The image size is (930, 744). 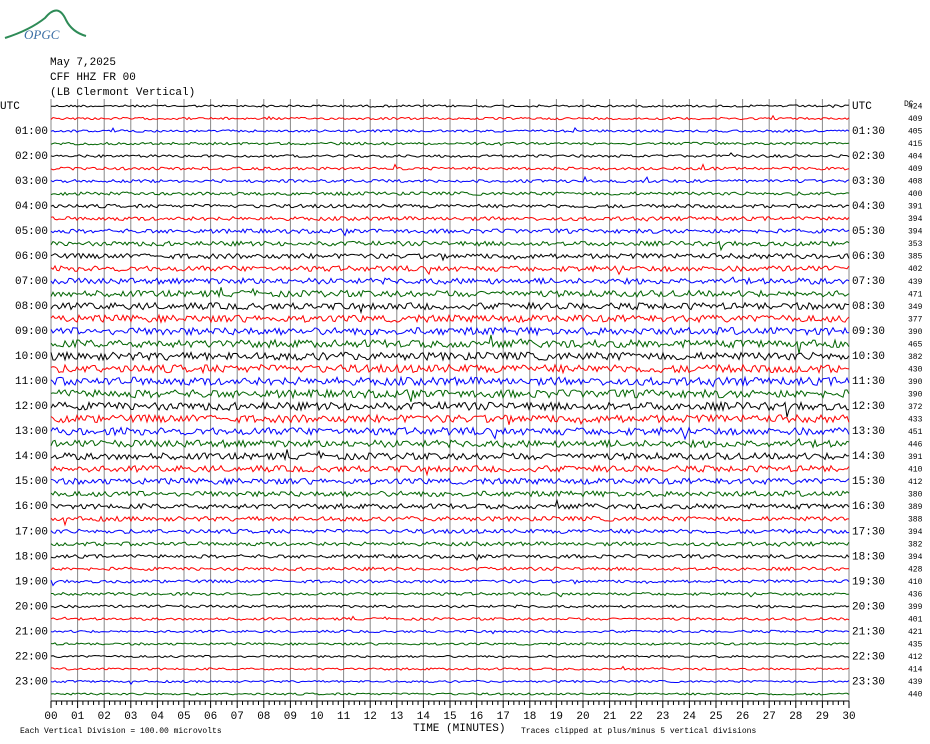 What do you see at coordinates (10, 107) in the screenshot?
I see `hour-label: UTC` at bounding box center [10, 107].